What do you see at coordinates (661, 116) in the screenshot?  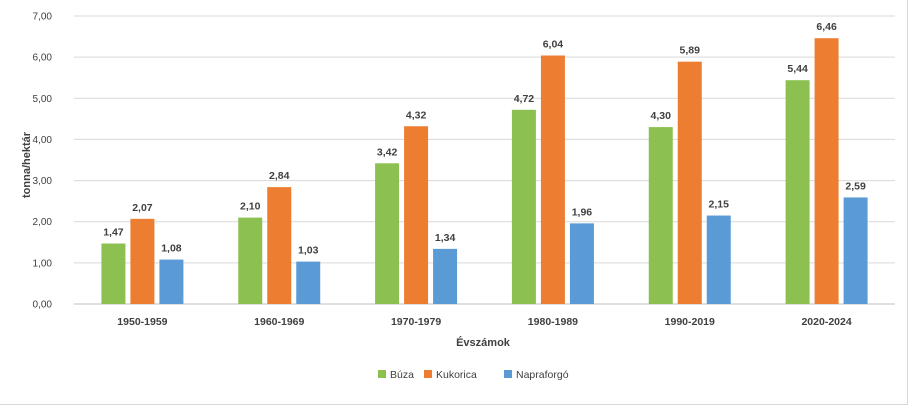 I see `data-label: 4,30` at bounding box center [661, 116].